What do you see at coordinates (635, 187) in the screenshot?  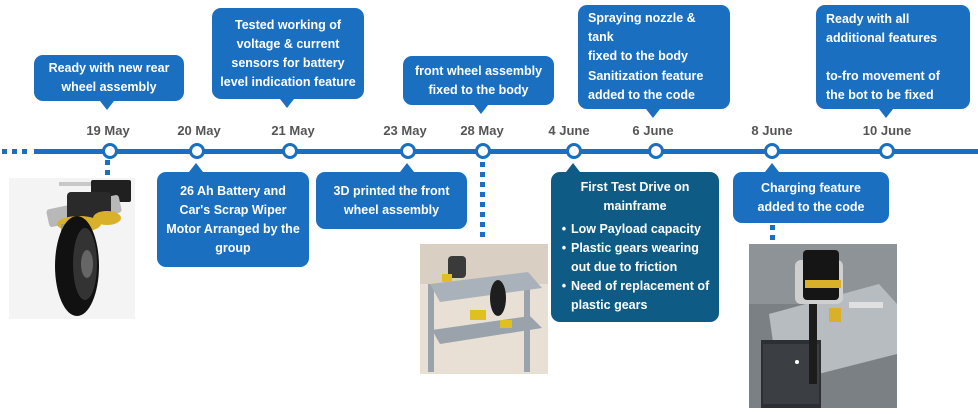 I see `callout-title: First Test Drive on` at bounding box center [635, 187].